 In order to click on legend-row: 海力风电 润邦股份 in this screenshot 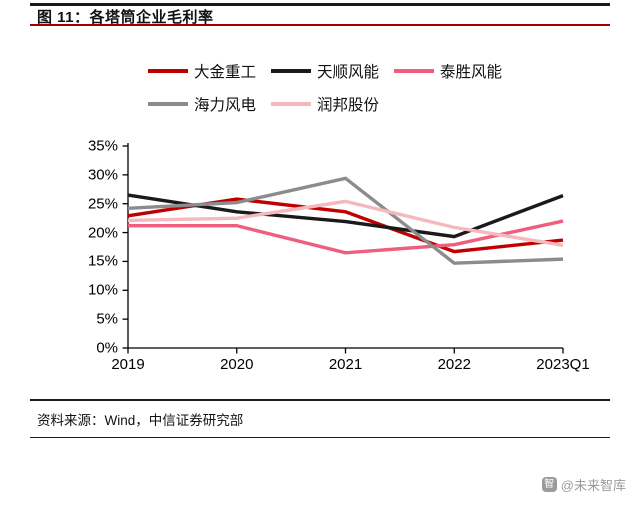, I will do `click(325, 104)`.